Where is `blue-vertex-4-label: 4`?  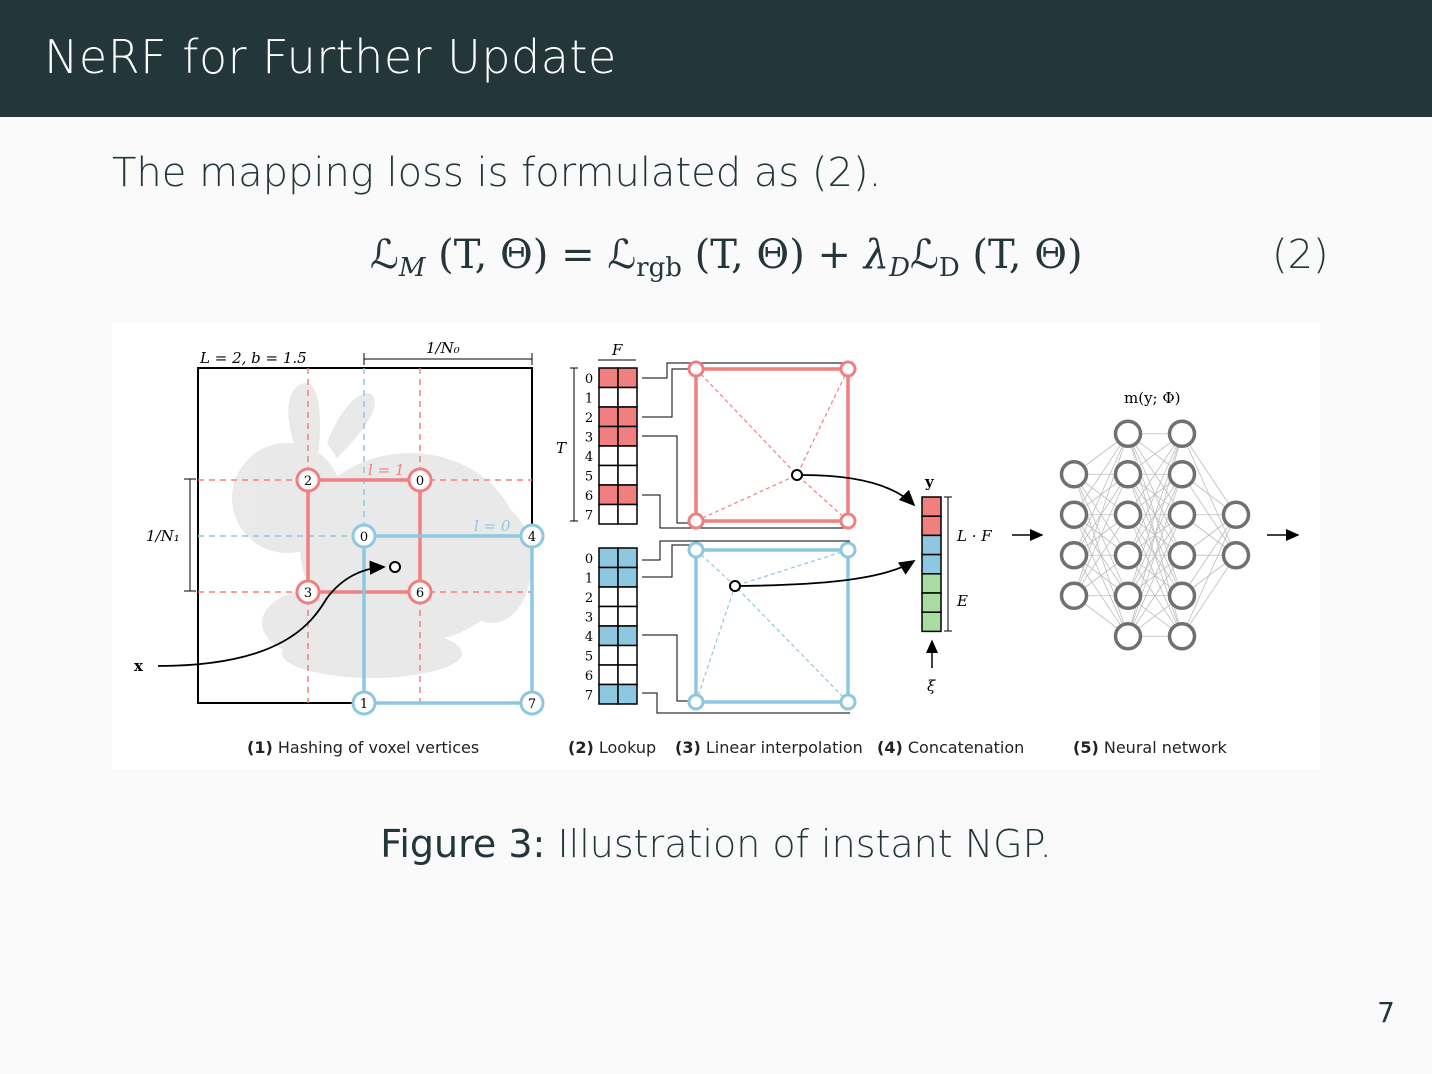 blue-vertex-4-label: 4 is located at coordinates (532, 537).